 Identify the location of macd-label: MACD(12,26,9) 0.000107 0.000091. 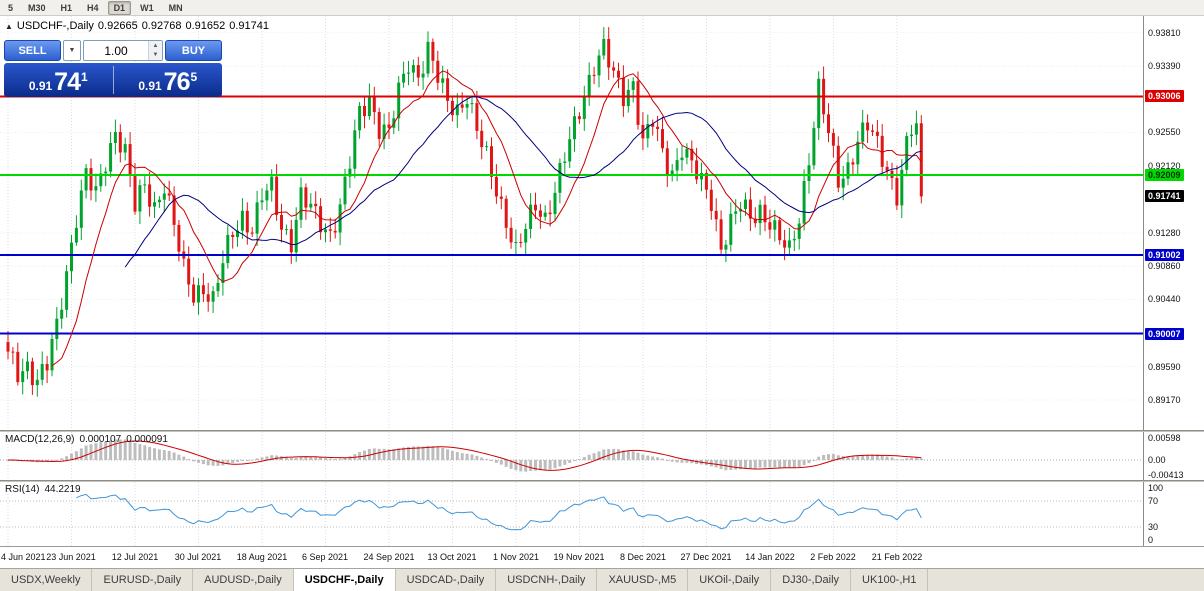
(86, 439).